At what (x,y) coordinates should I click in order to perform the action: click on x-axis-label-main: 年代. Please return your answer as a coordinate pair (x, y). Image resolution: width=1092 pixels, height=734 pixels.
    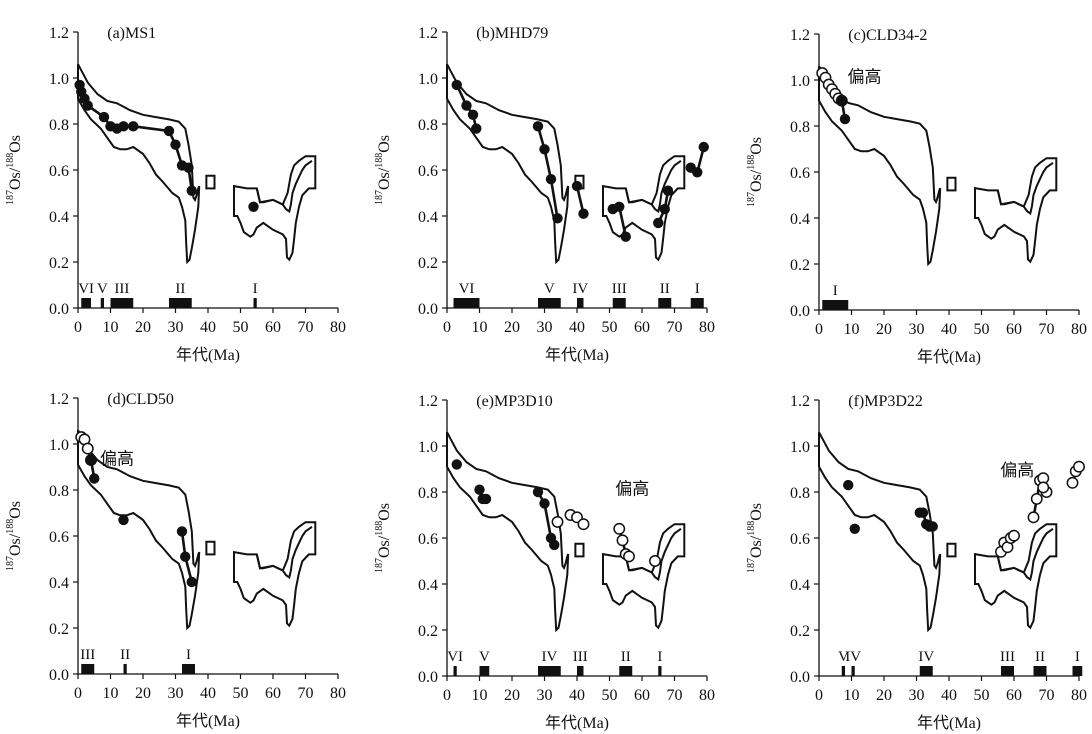
    Looking at the image, I should click on (192, 355).